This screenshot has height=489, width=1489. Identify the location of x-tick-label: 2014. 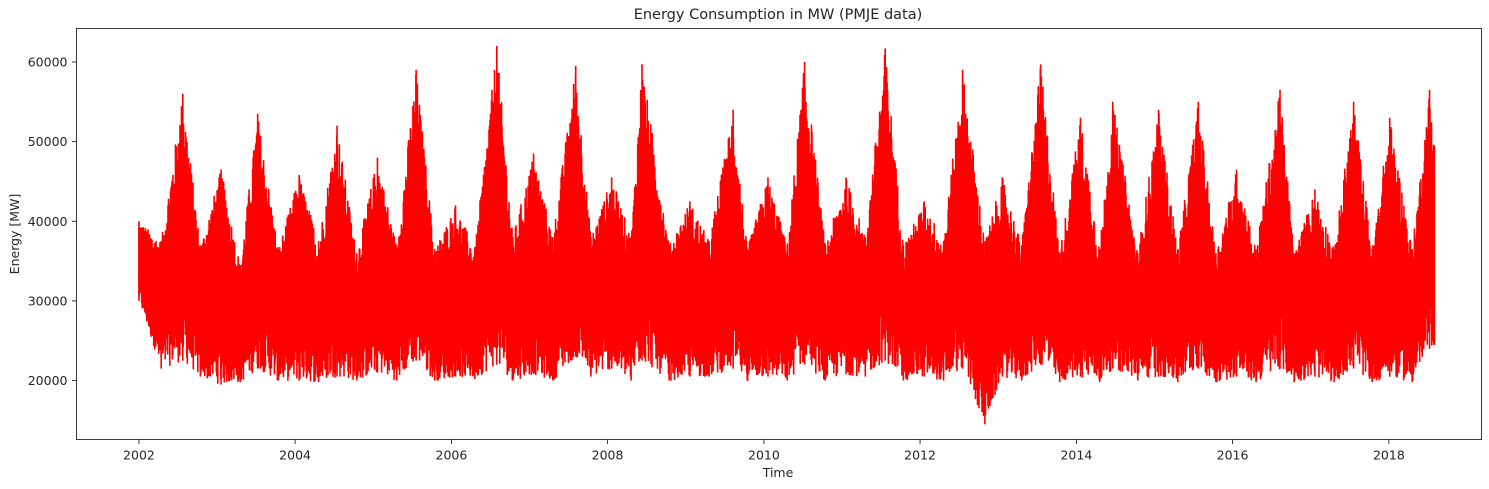
(1076, 455).